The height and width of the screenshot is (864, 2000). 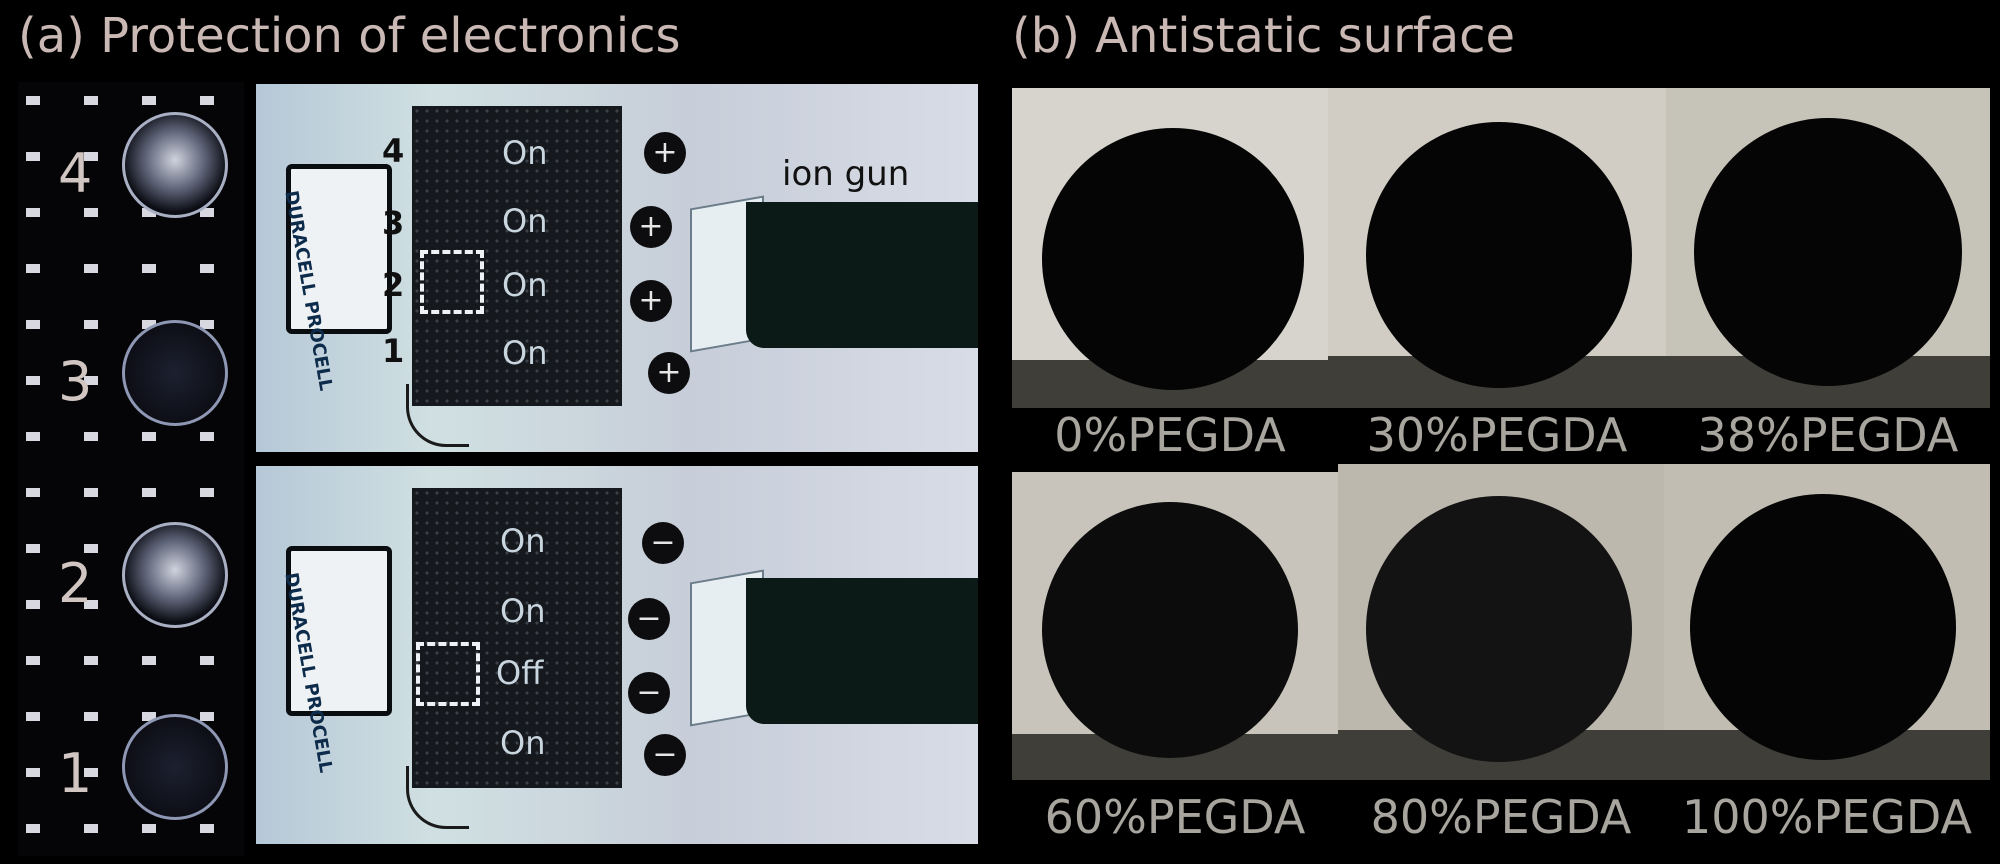 What do you see at coordinates (1170, 435) in the screenshot?
I see `sample-label: 0%PEGDA` at bounding box center [1170, 435].